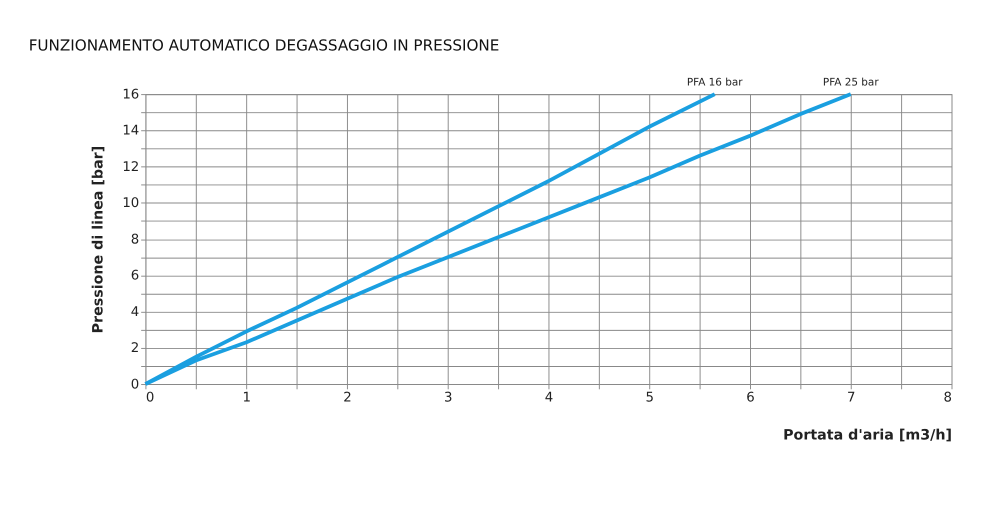  Describe the element at coordinates (135, 240) in the screenshot. I see `y-tick-label: 8` at that location.